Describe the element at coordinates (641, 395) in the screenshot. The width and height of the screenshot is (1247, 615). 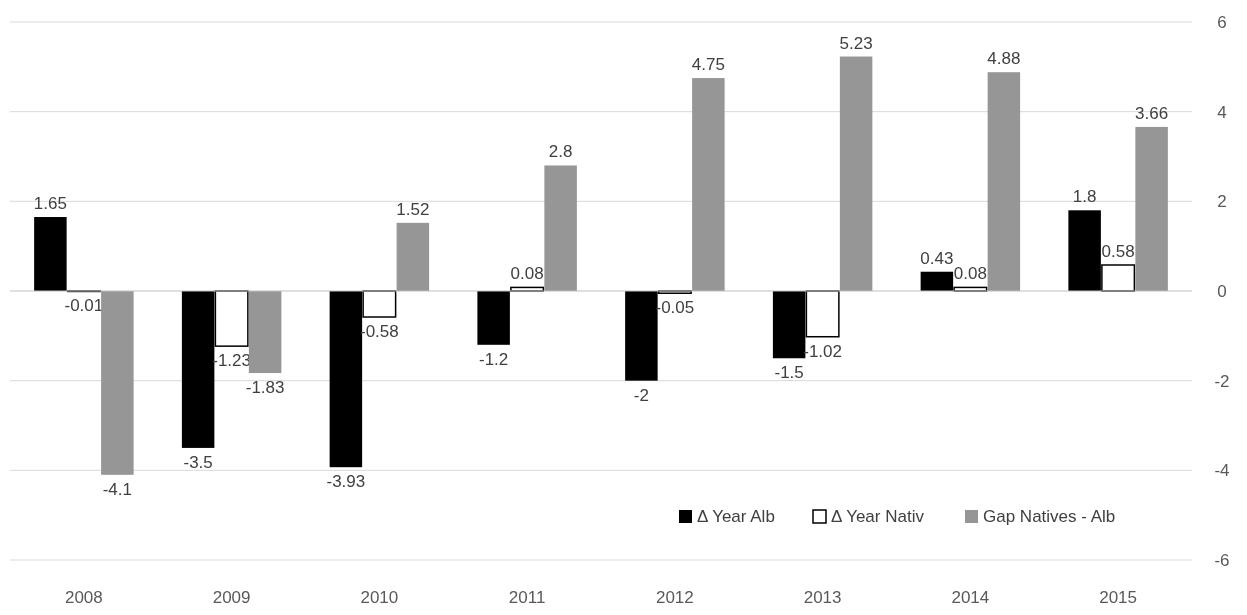
I see `data-label: -2` at that location.